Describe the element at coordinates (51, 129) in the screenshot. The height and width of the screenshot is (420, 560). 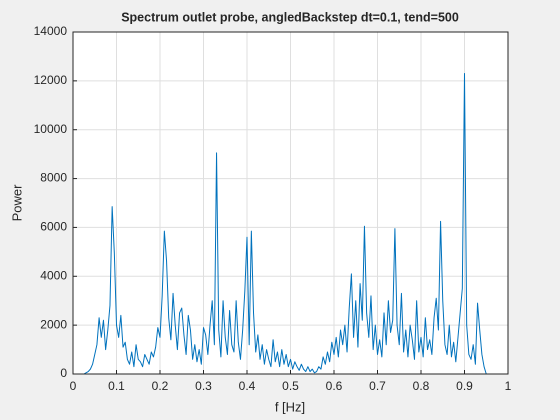
I see `y-tick-label: 10000` at that location.